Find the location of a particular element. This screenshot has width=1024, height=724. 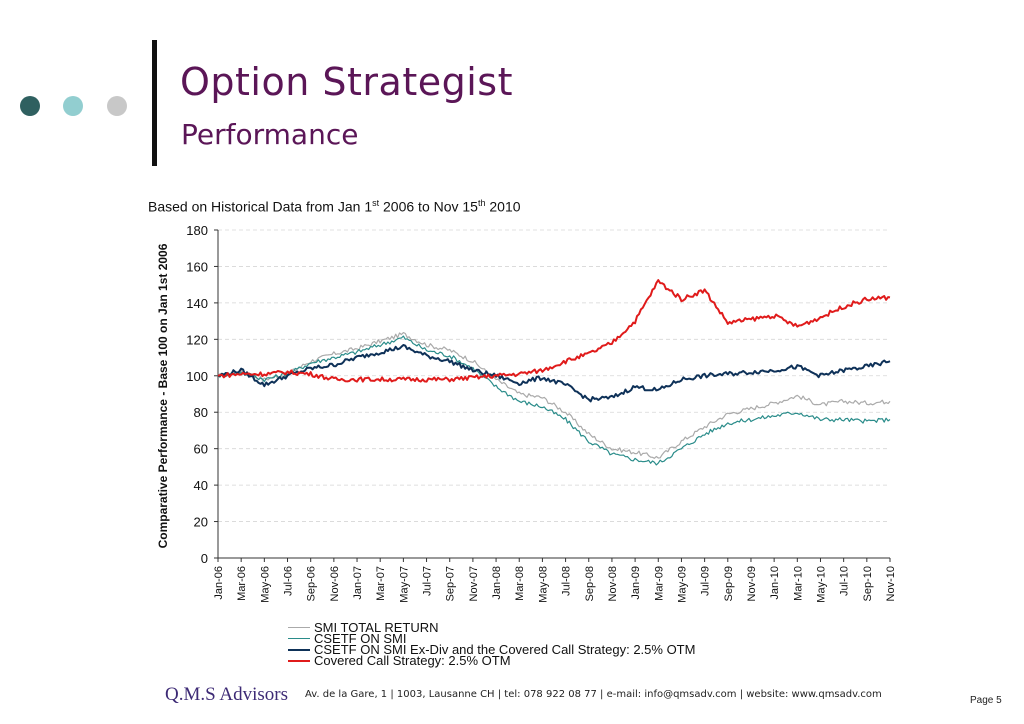

legend-item: Covered Call Strategy: 2.5% OTM is located at coordinates (491, 660).